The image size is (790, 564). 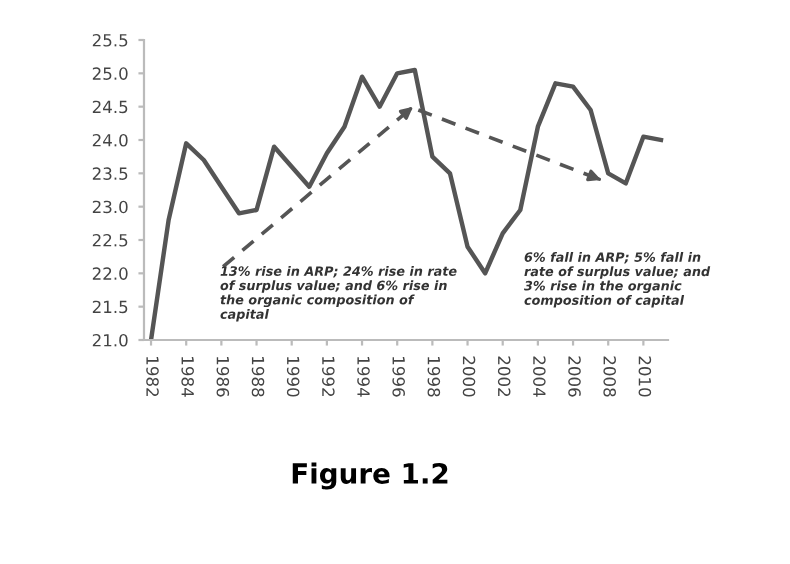 I want to click on x-tick-label: 2000, so click(x=469, y=376).